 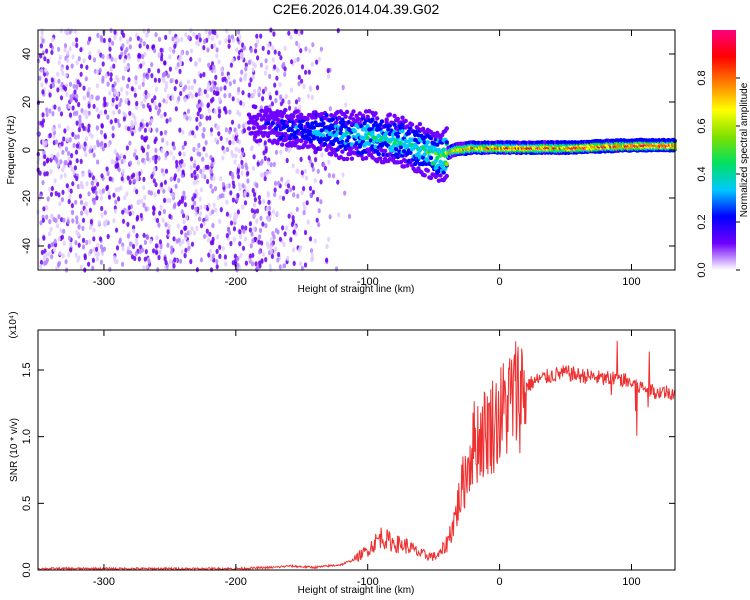 I want to click on colorbar-gradient, so click(x=724, y=150).